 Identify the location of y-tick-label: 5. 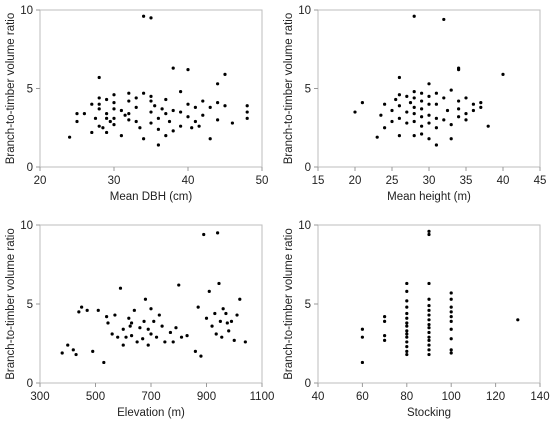
(30, 305).